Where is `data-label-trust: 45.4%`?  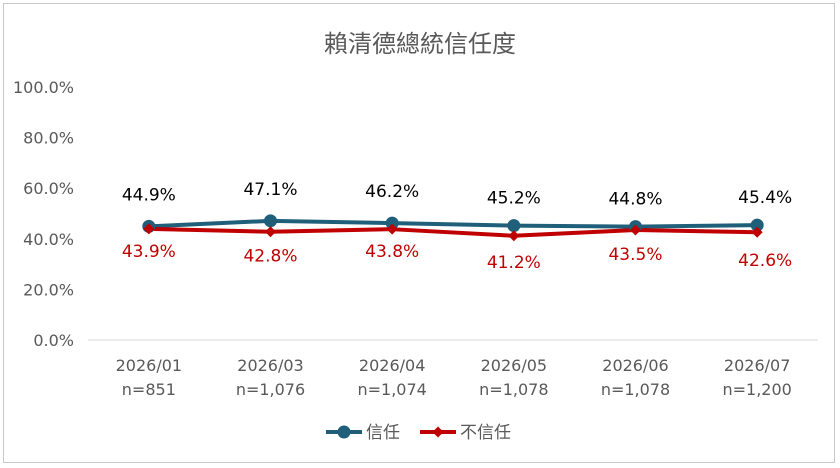 data-label-trust: 45.4% is located at coordinates (765, 198).